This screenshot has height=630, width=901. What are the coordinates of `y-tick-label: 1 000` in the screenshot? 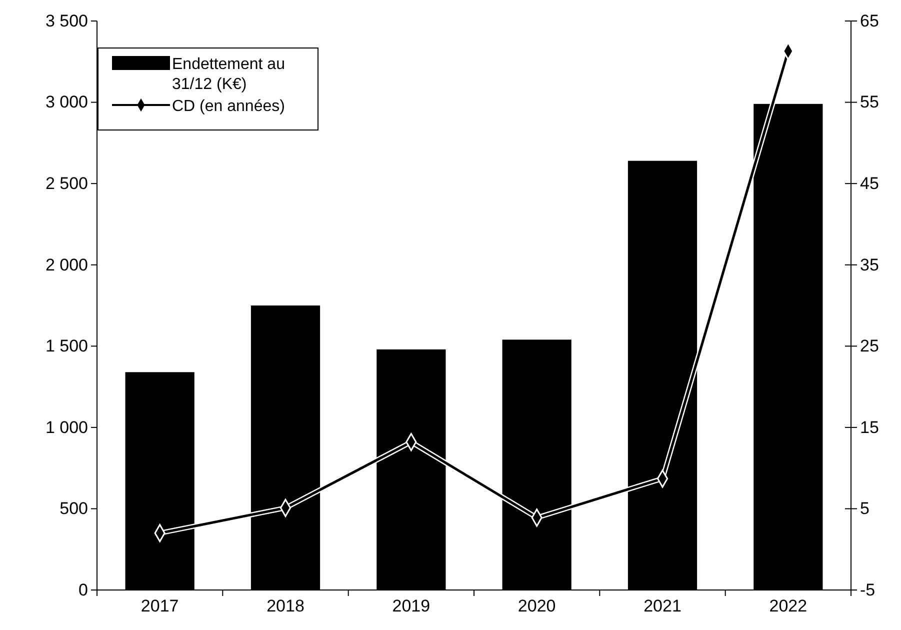 It's located at (66, 427).